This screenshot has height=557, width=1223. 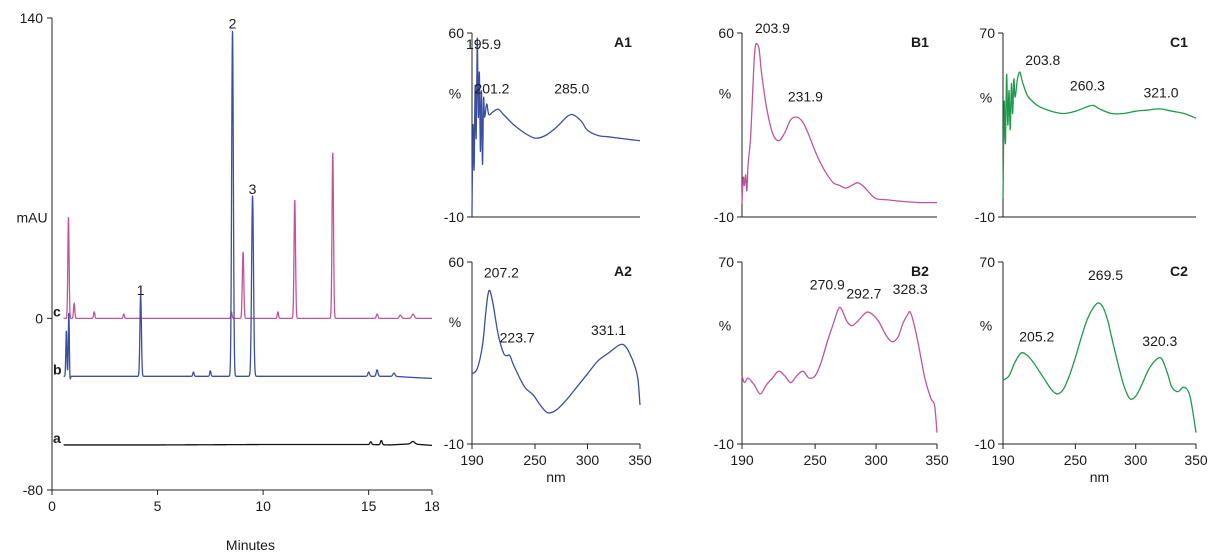 I want to click on chromatogram-x-tick-label: 5, so click(x=158, y=506).